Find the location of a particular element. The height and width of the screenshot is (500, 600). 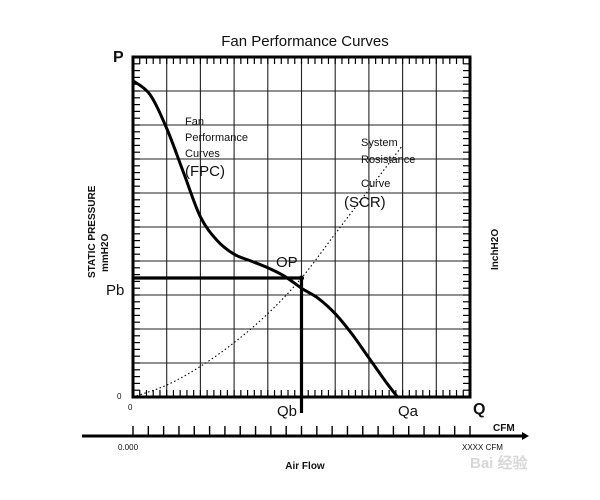

max-flow-label: Qa is located at coordinates (408, 411).